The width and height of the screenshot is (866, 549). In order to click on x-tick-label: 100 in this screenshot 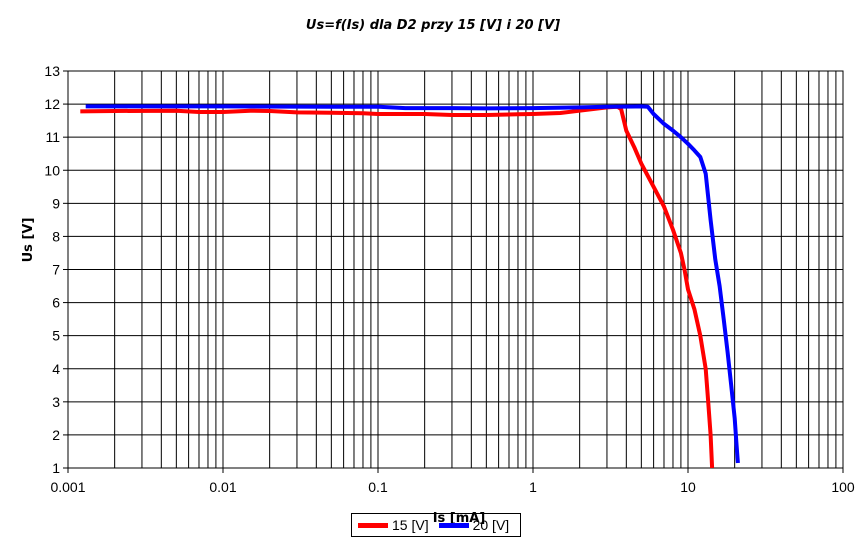, I will do `click(843, 487)`.